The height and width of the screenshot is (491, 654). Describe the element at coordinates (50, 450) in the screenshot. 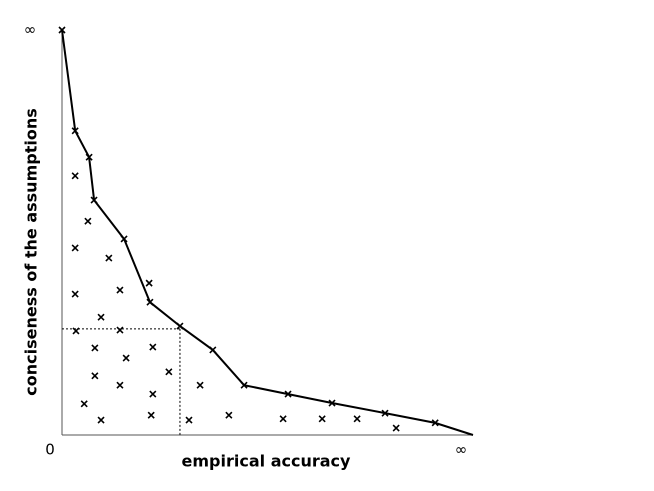

I see `x-tick-label: 0` at that location.